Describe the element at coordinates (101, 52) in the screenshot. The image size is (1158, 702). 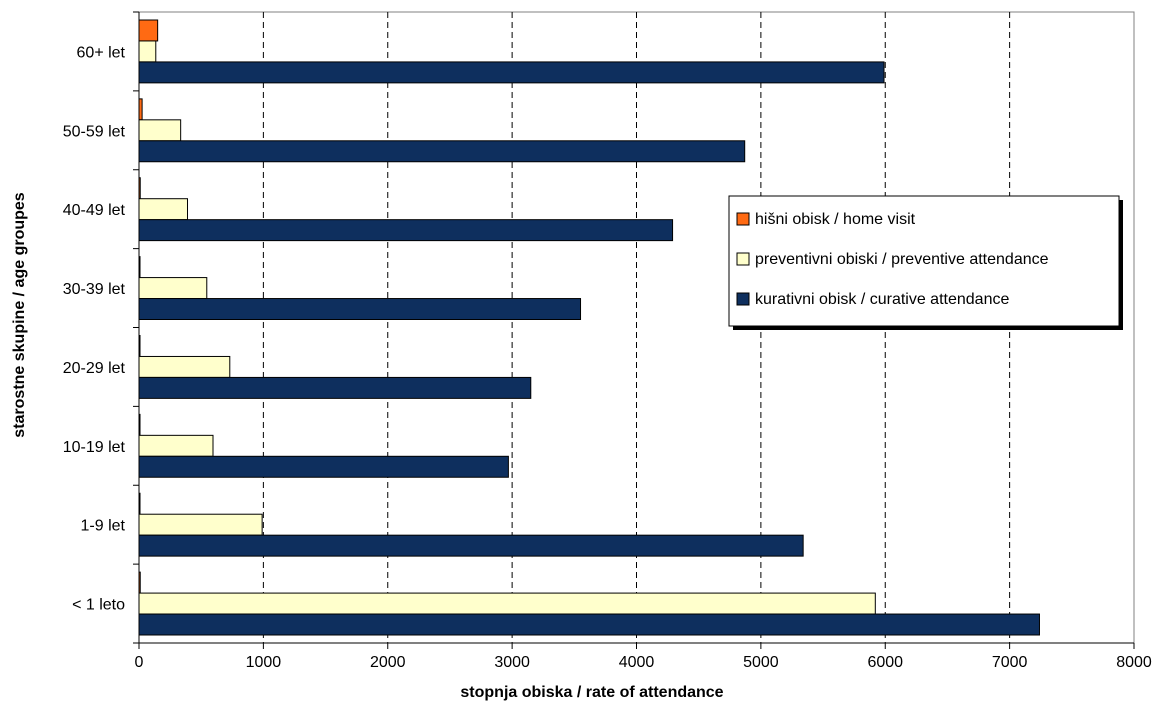
I see `y-tick-label: 60+ let` at that location.